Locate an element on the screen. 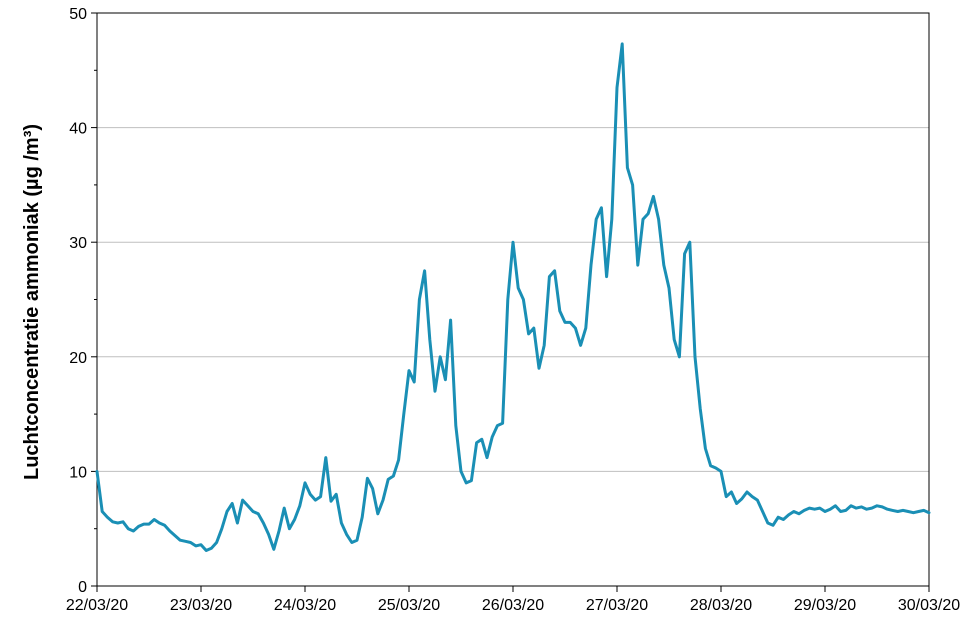  x-tick-label: 22/03/20 is located at coordinates (97, 605).